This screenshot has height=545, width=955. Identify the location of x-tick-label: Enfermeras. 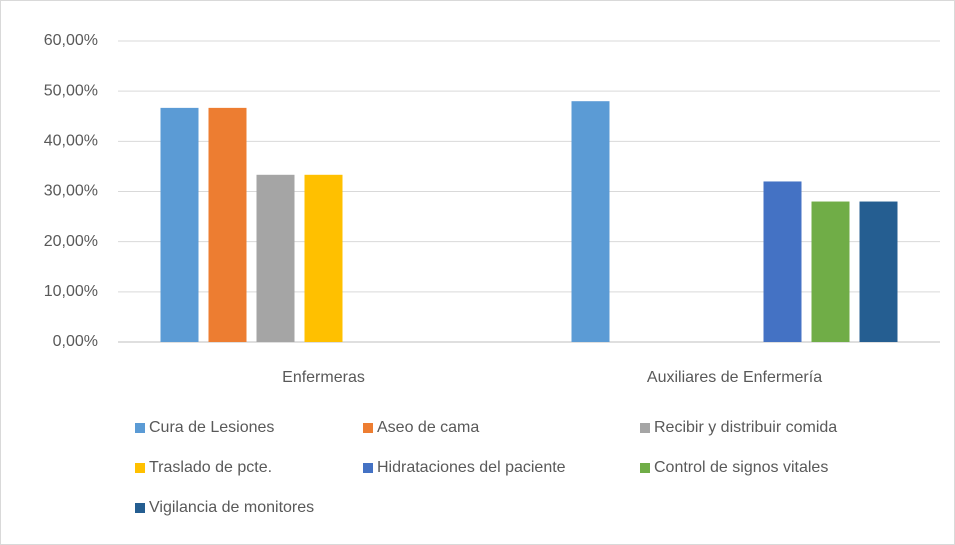
(323, 377).